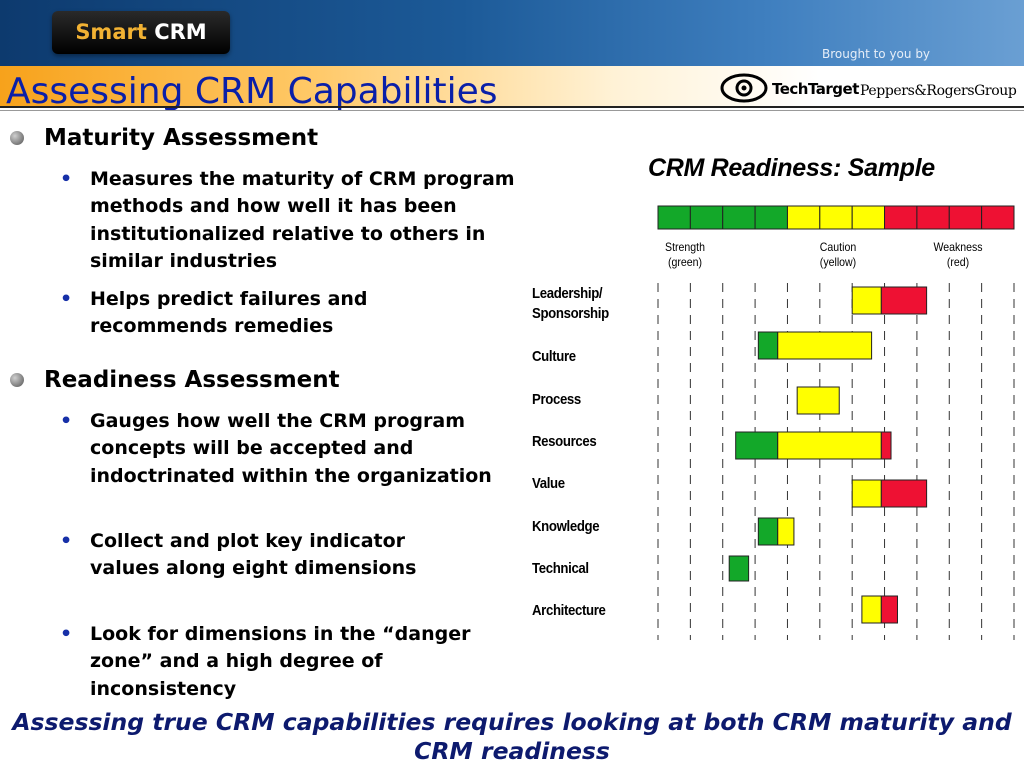  Describe the element at coordinates (744, 88) in the screenshot. I see `techtarget-eye-icon` at that location.